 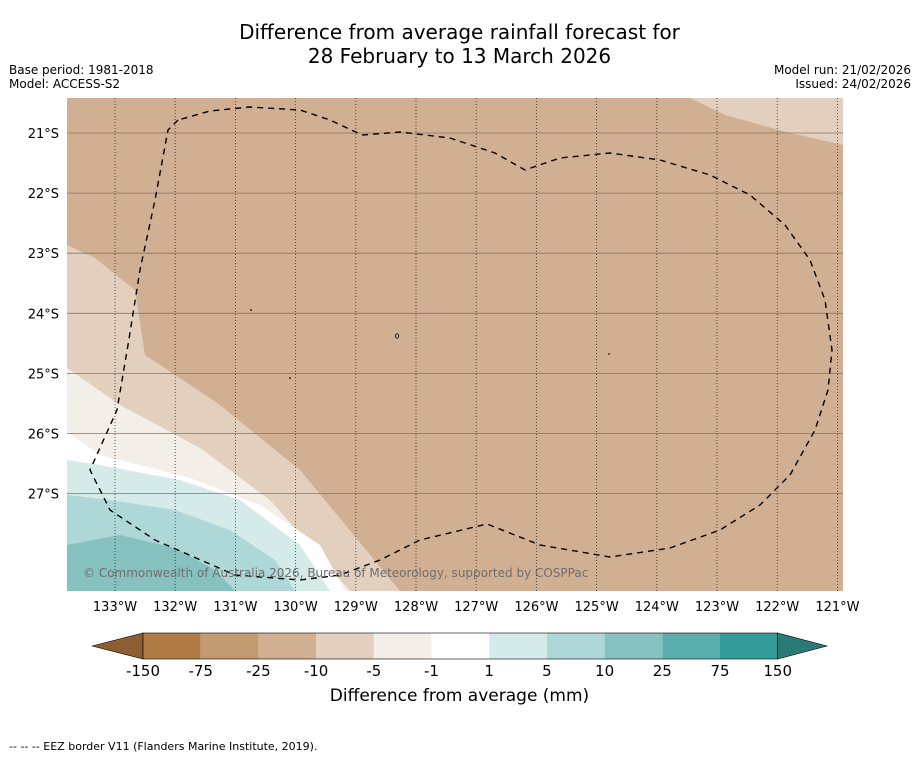 What do you see at coordinates (43, 254) in the screenshot?
I see `latitude-label: 23°S` at bounding box center [43, 254].